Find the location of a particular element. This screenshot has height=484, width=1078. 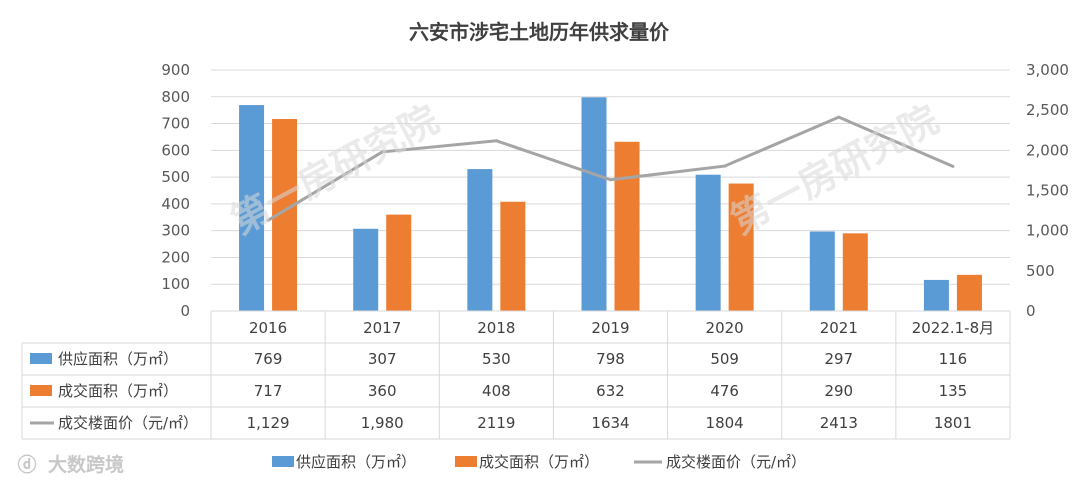

legend: 供应面积（万㎡） 成交面积（万㎡） 成交楼面价（元/㎡） is located at coordinates (539, 462).